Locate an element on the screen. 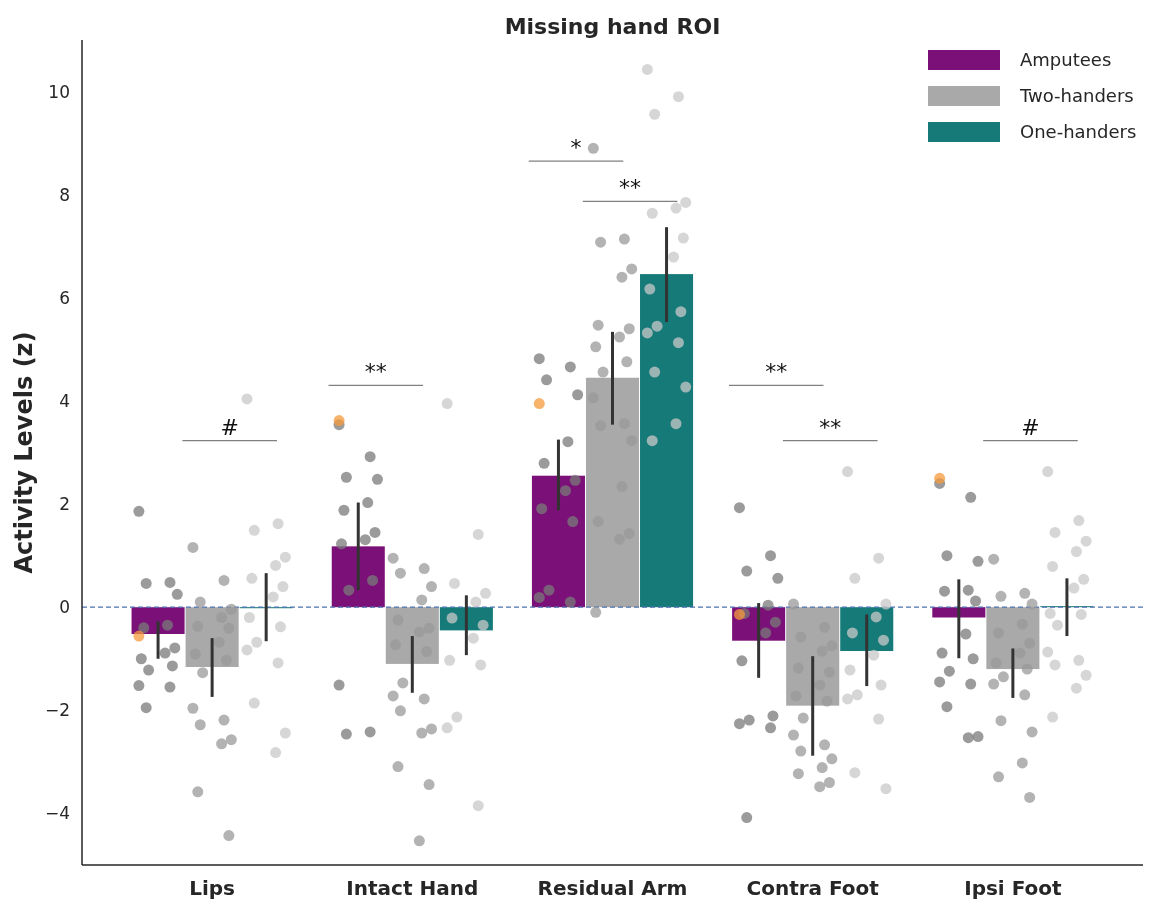 The width and height of the screenshot is (1155, 901). chart-title: Missing hand ROI is located at coordinates (612, 26).